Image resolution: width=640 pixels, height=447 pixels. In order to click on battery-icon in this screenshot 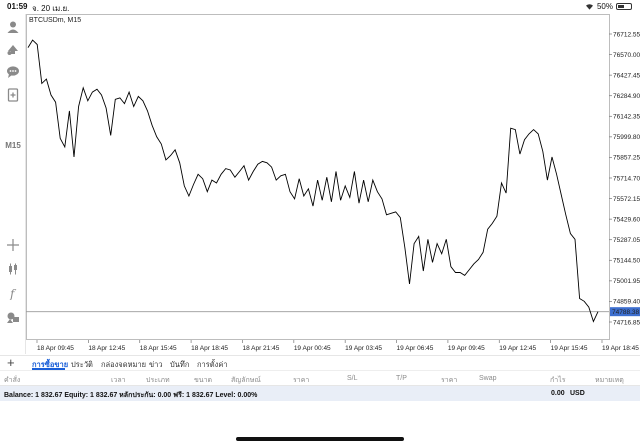, I will do `click(624, 6)`.